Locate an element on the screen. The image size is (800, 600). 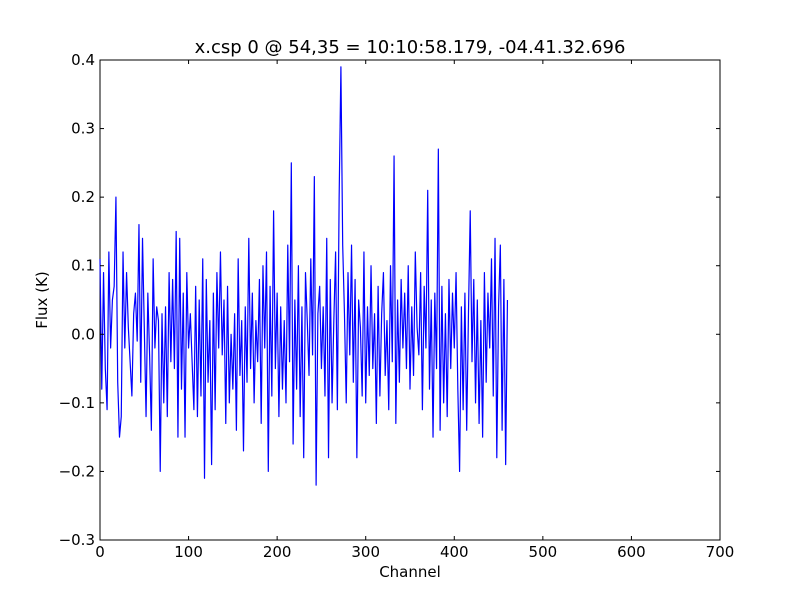
x-tick-label: 0 is located at coordinates (100, 552).